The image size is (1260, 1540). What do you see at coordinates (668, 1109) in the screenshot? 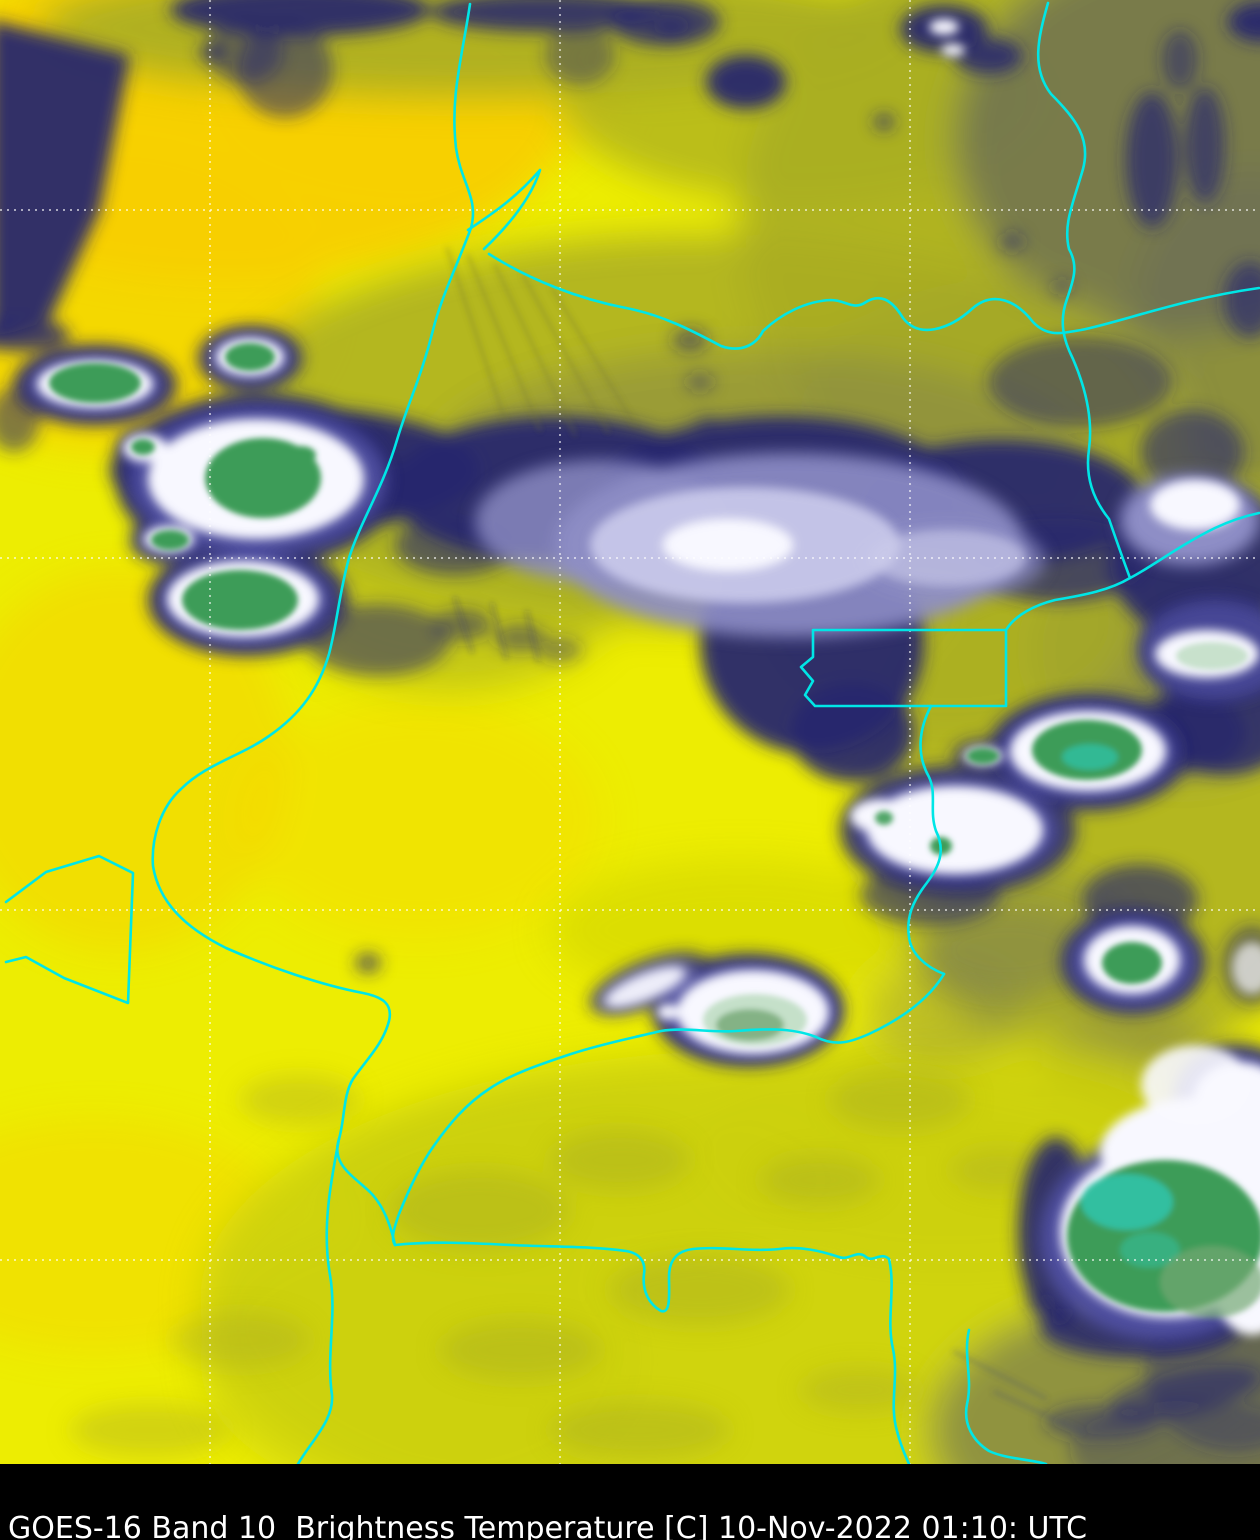
I see `boundary-southwest-wiggle` at bounding box center [668, 1109].